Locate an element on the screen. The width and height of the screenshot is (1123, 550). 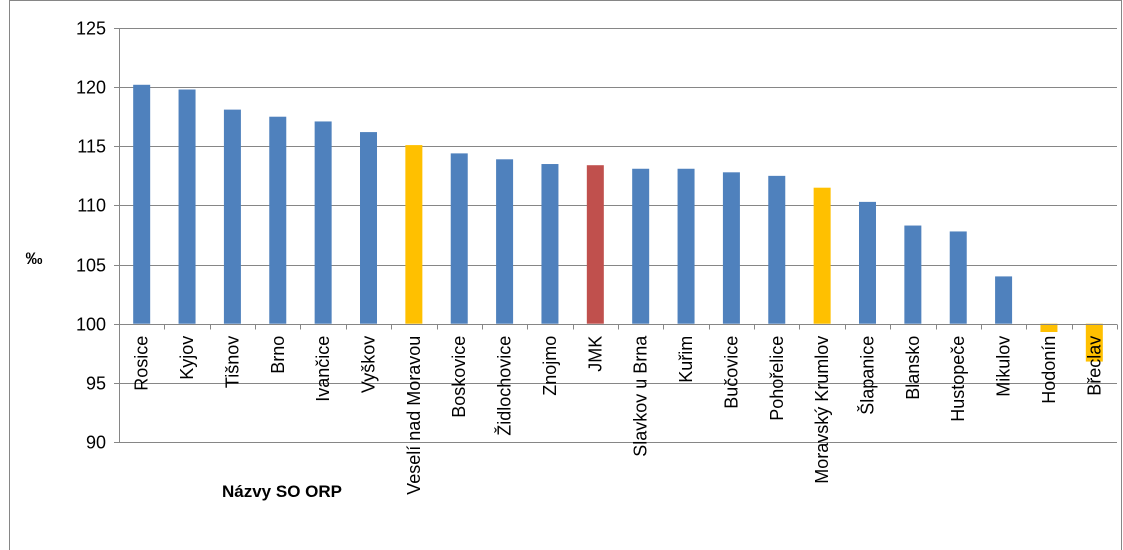
category-label-Veselí nad Moravou: Veselí nad Moravou is located at coordinates (414, 415).